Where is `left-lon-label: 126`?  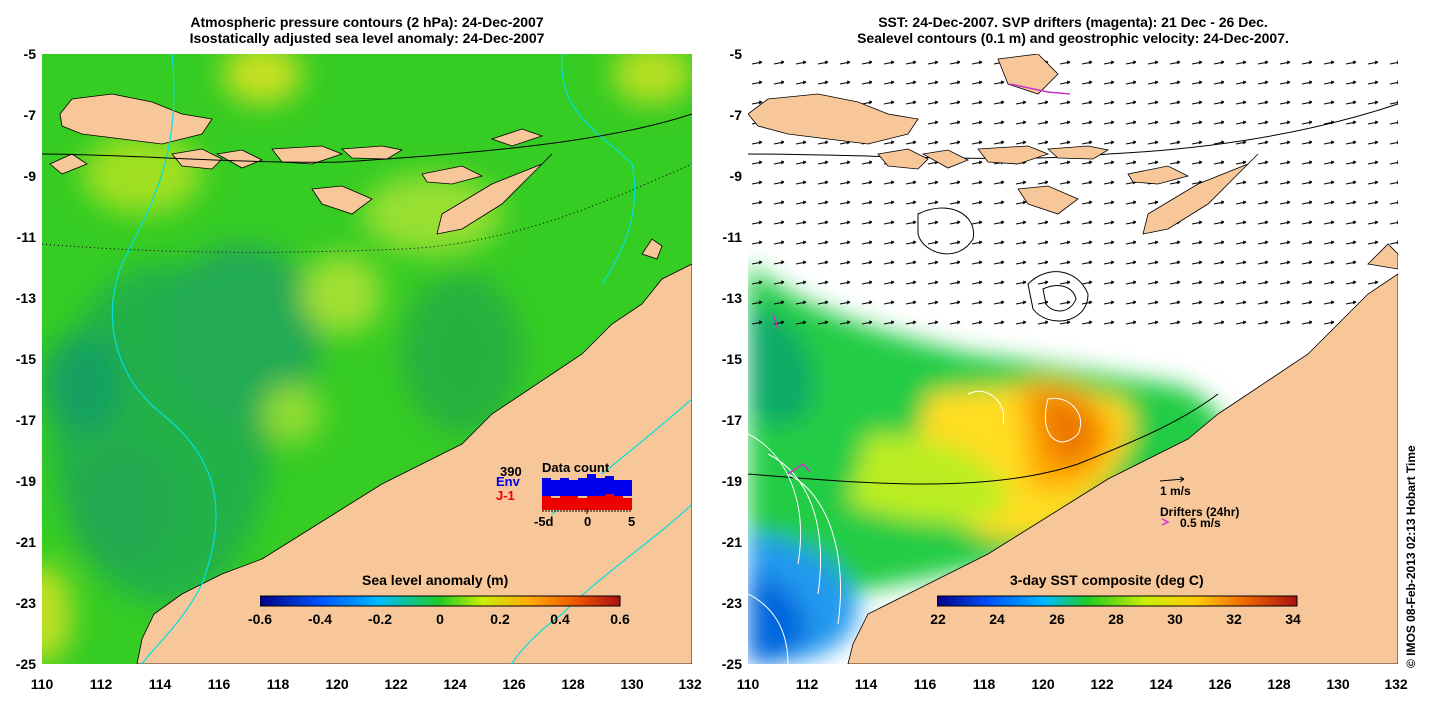
left-lon-label: 126 is located at coordinates (514, 684).